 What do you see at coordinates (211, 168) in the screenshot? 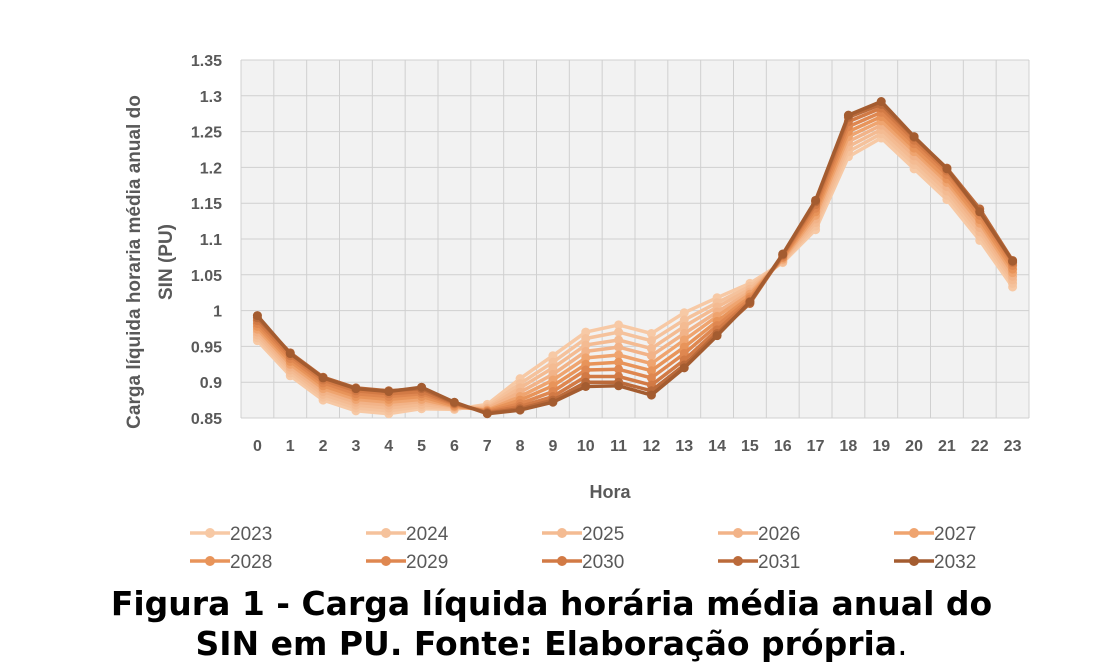
I see `y-tick-label: 1.2` at bounding box center [211, 168].